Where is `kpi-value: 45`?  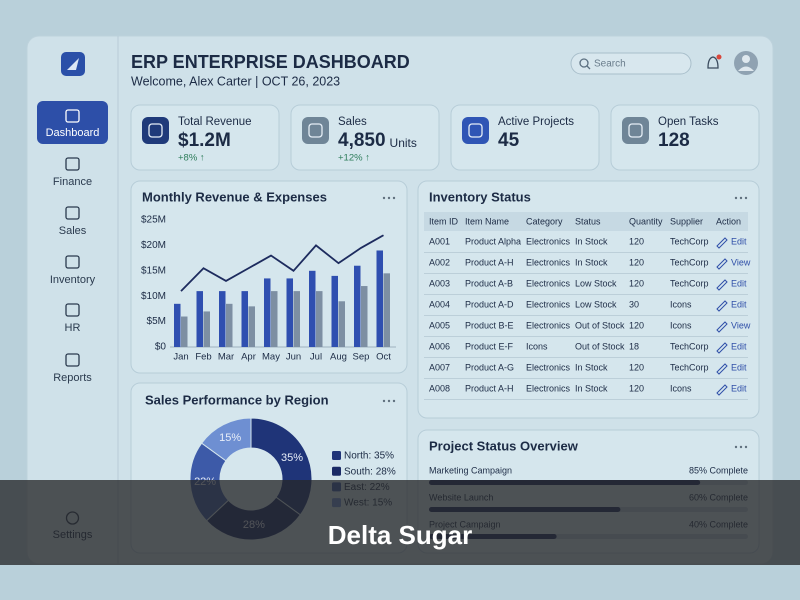
kpi-value: 45 is located at coordinates (509, 140).